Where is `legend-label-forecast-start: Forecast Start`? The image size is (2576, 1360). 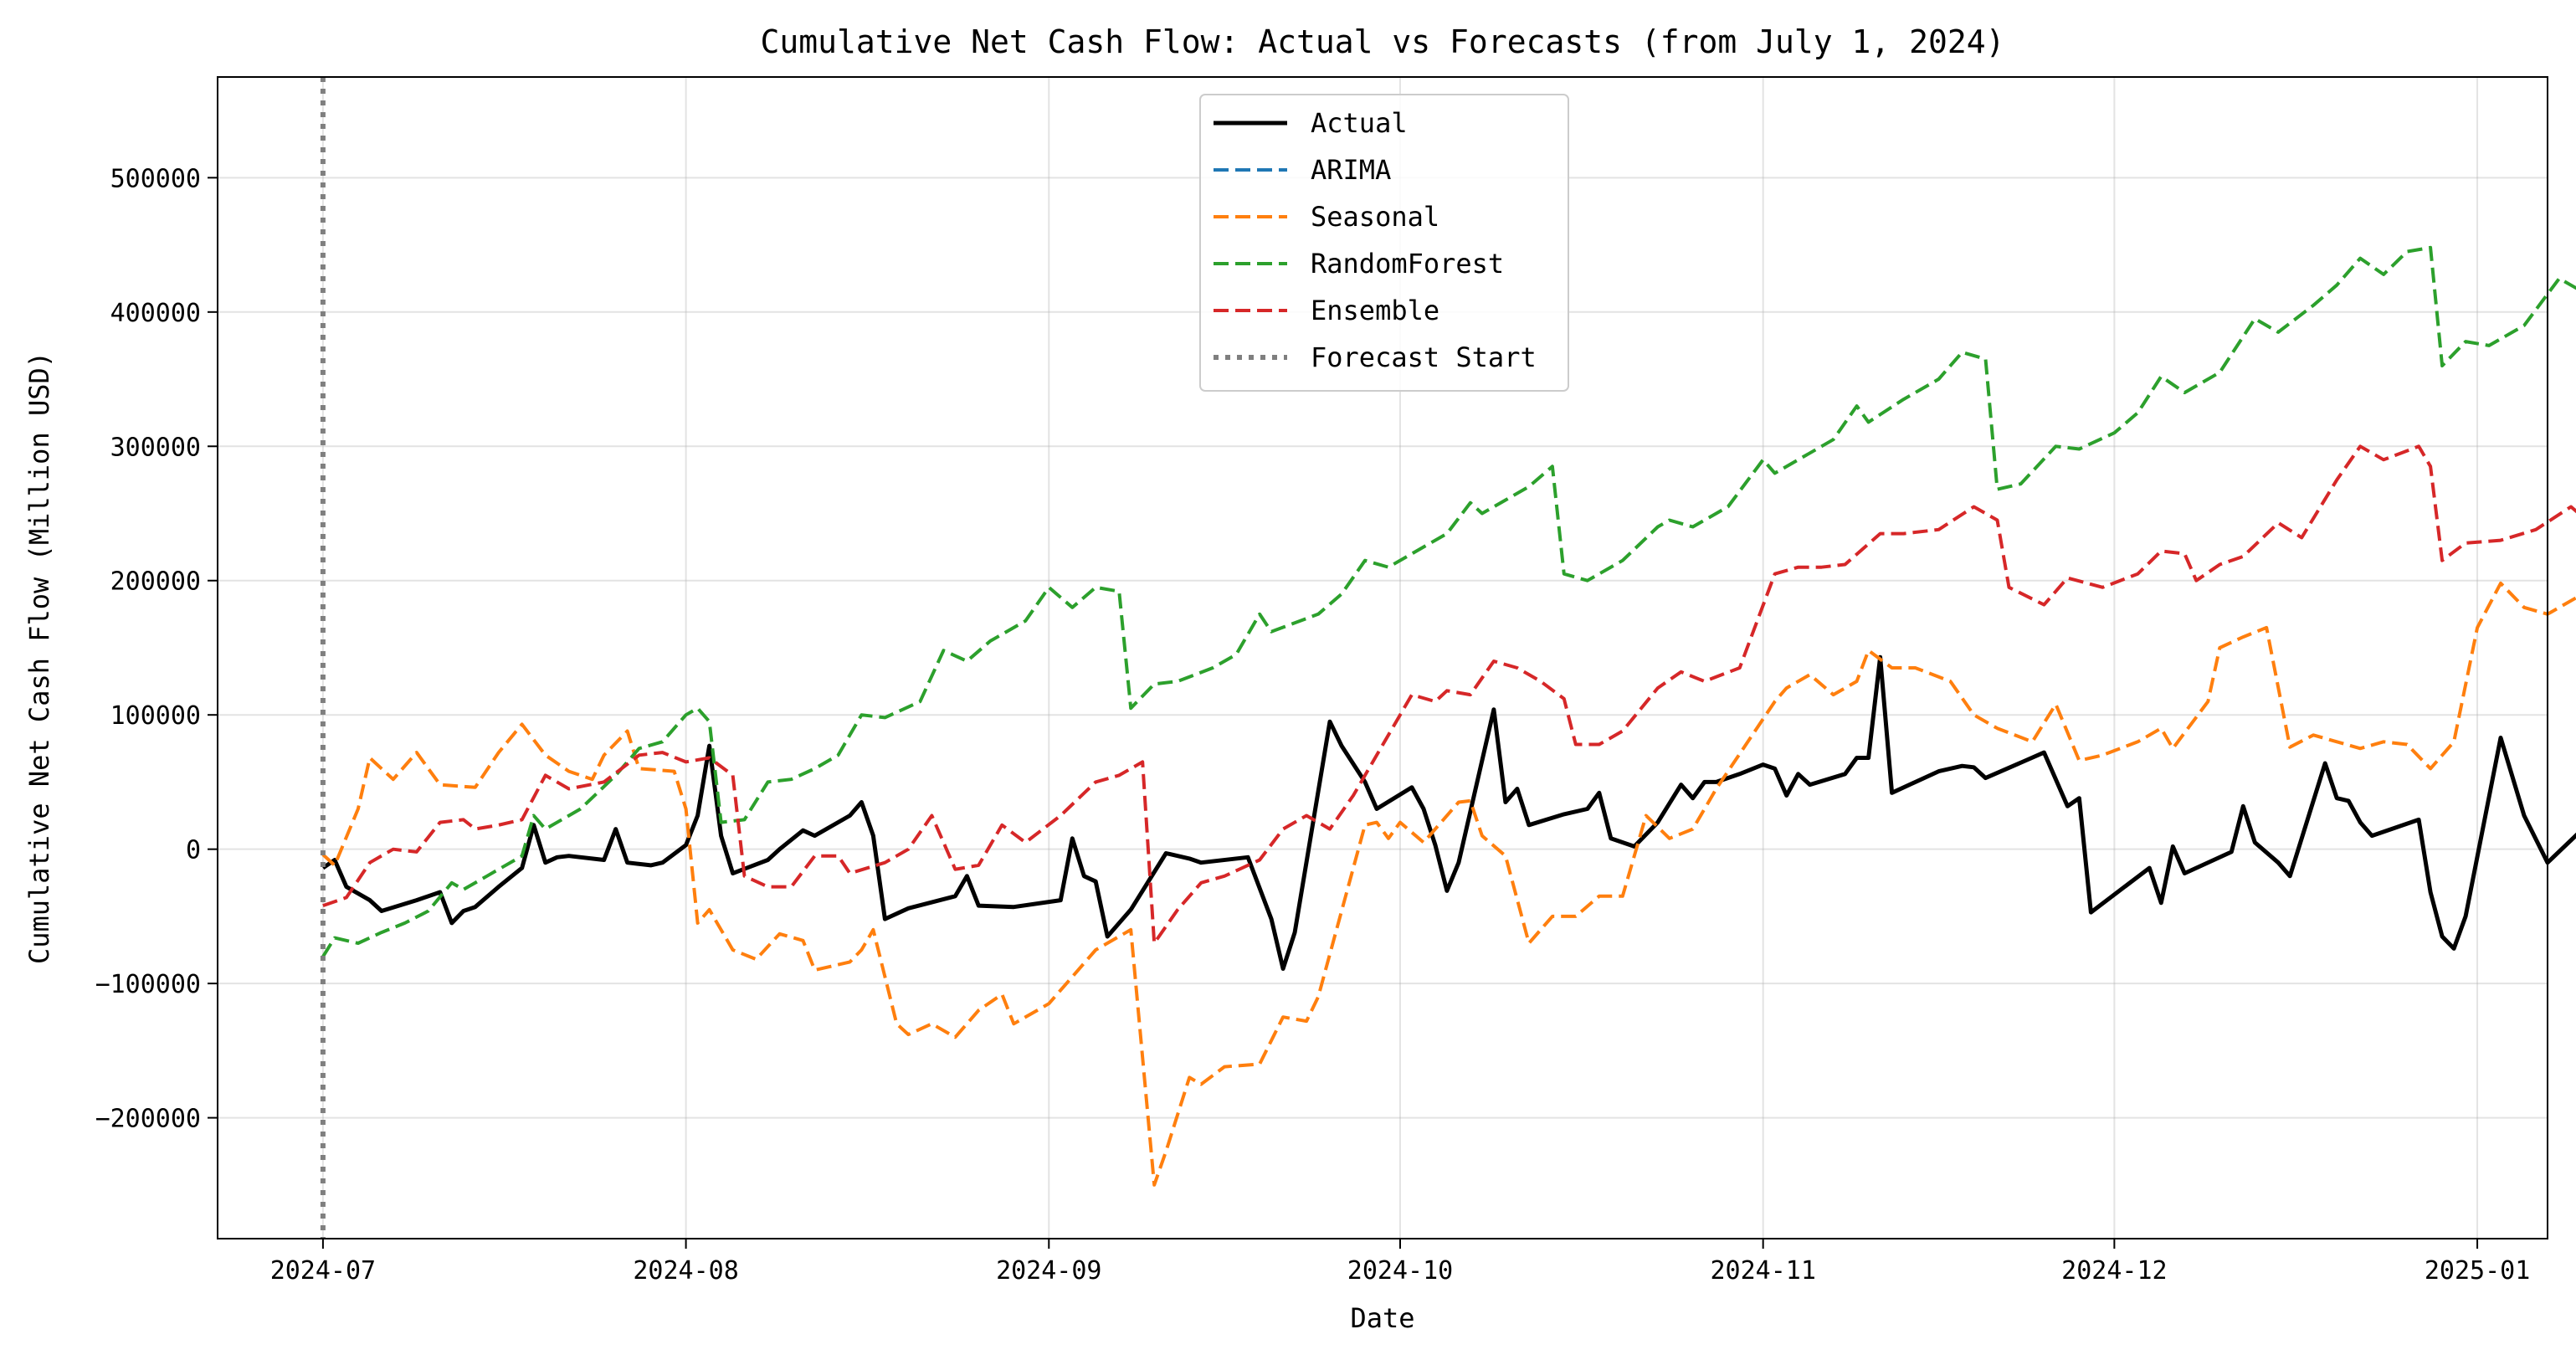
legend-label-forecast-start: Forecast Start is located at coordinates (1424, 357).